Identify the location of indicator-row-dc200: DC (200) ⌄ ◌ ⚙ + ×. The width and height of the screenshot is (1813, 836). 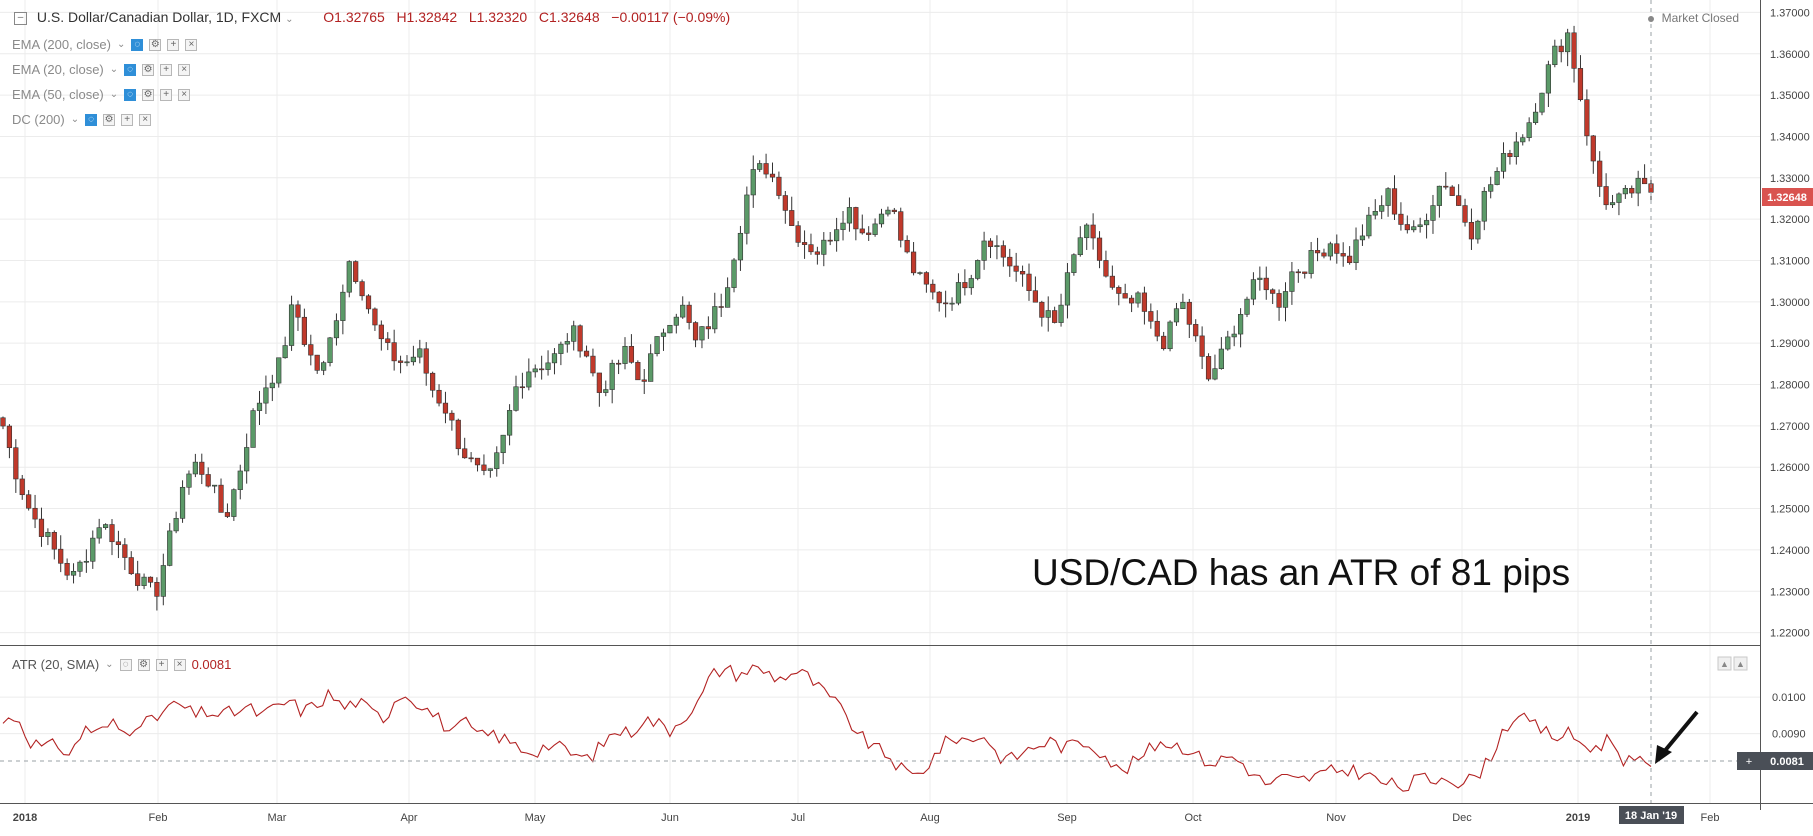
(82, 119).